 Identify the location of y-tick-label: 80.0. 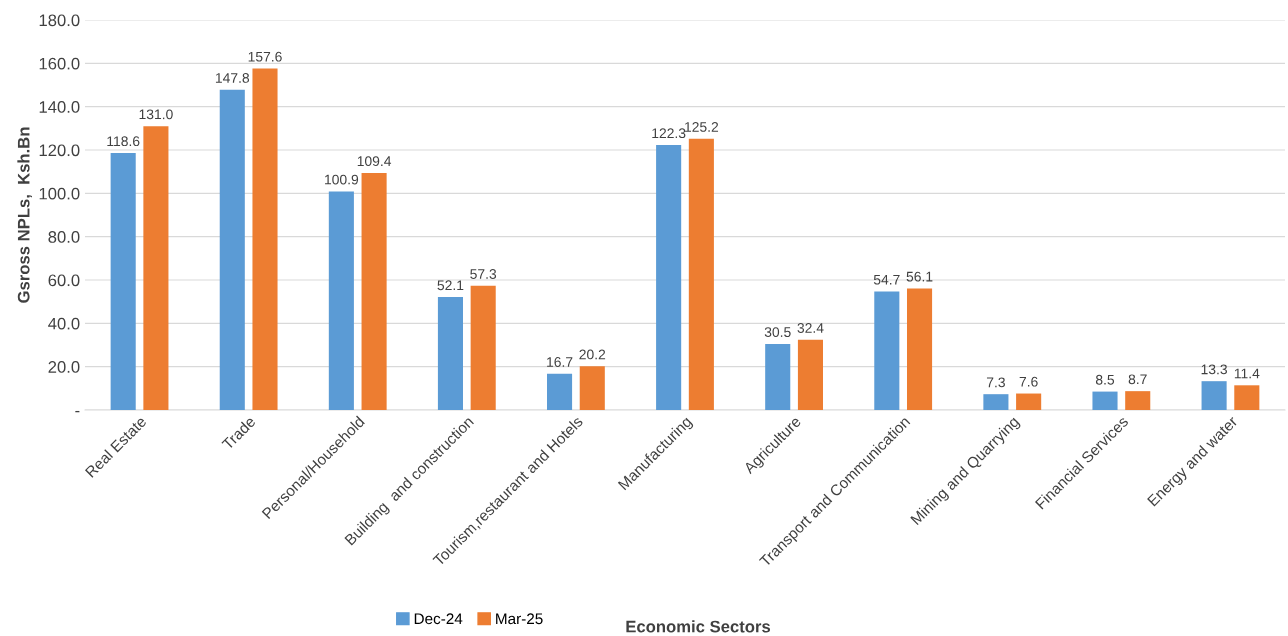
(64, 237).